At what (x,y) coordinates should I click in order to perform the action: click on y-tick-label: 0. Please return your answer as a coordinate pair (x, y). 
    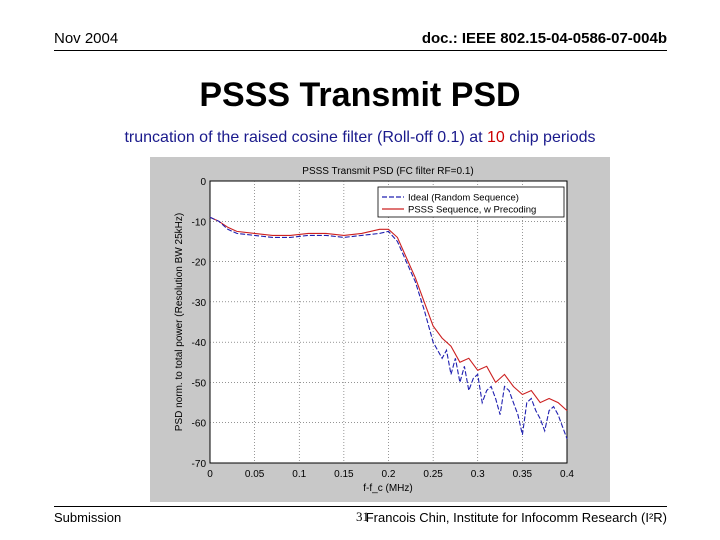
    Looking at the image, I should click on (203, 182).